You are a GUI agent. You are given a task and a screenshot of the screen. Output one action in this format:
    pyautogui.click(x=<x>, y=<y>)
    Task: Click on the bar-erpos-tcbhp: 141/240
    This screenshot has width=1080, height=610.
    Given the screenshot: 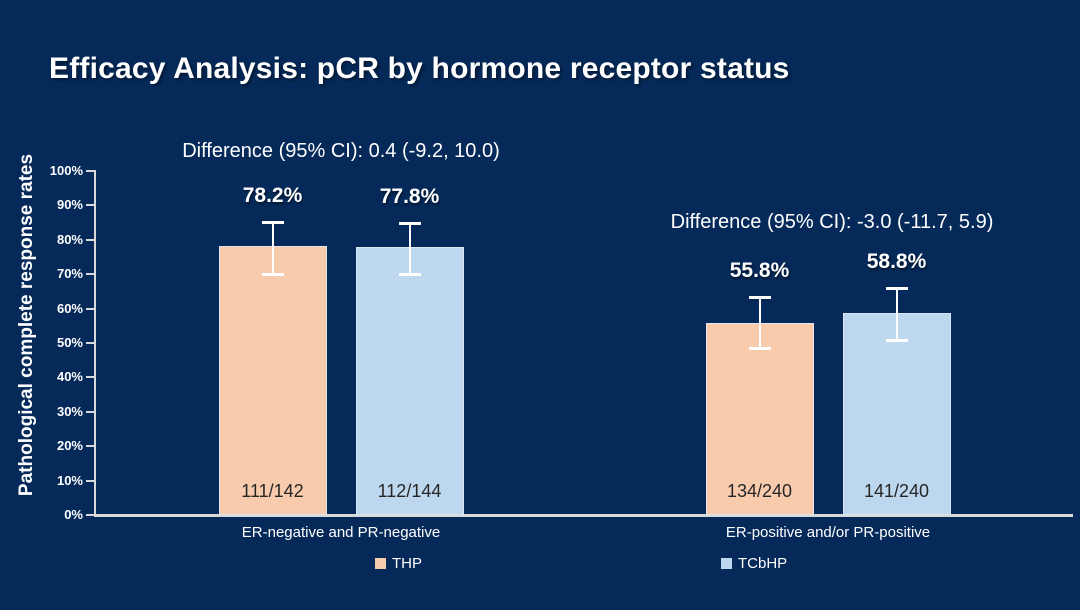 What is the action you would take?
    pyautogui.click(x=896, y=413)
    